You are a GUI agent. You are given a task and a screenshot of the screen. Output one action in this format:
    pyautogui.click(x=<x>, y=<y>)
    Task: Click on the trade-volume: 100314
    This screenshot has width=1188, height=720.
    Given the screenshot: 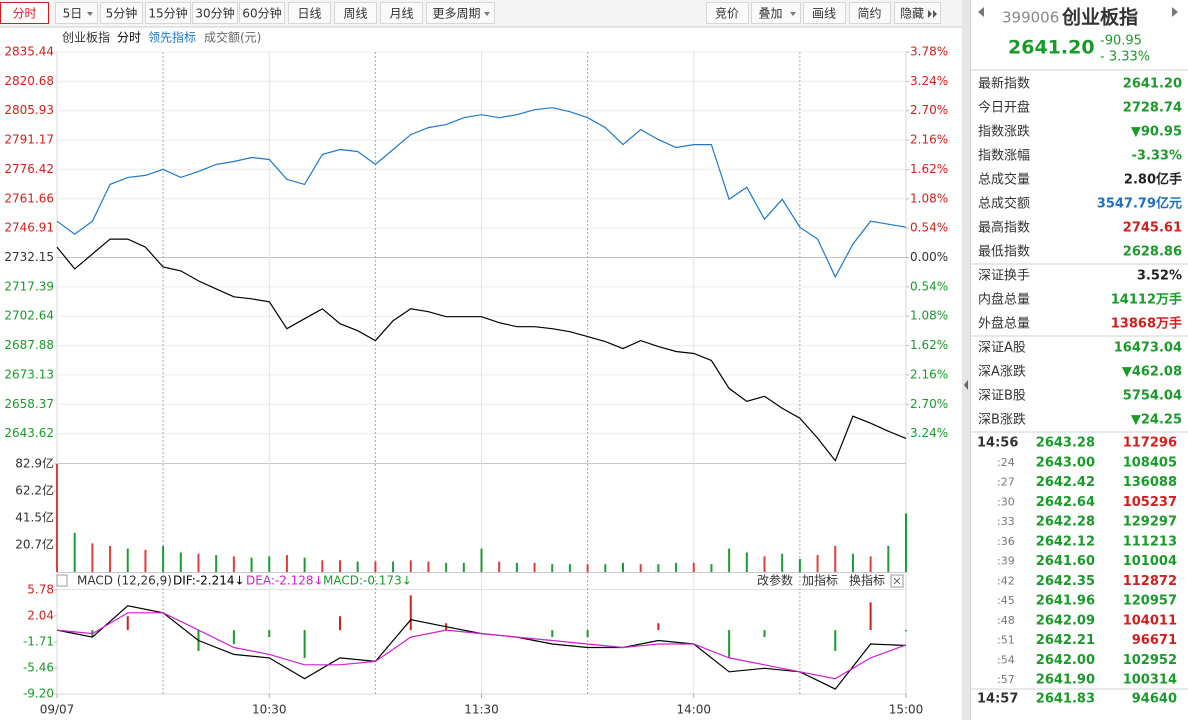 What is the action you would take?
    pyautogui.click(x=1150, y=680)
    